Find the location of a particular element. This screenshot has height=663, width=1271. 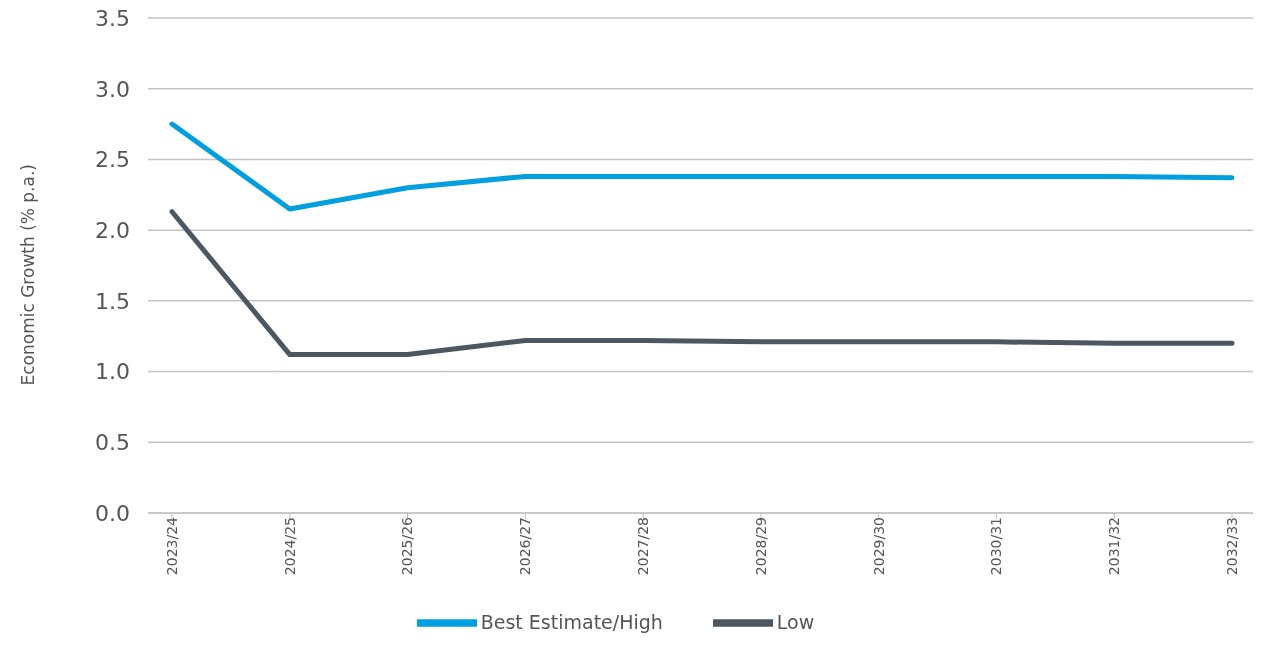

x-tick-label: 2028/29 is located at coordinates (760, 546).